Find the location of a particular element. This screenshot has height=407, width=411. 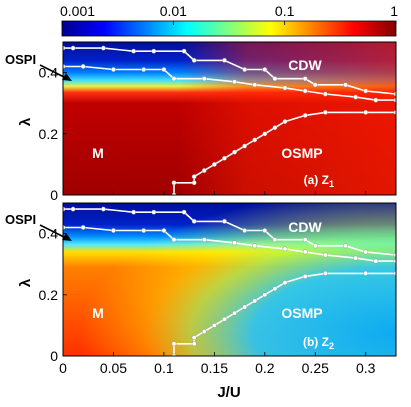

colorbar-tick-label: 0.01 is located at coordinates (173, 11).